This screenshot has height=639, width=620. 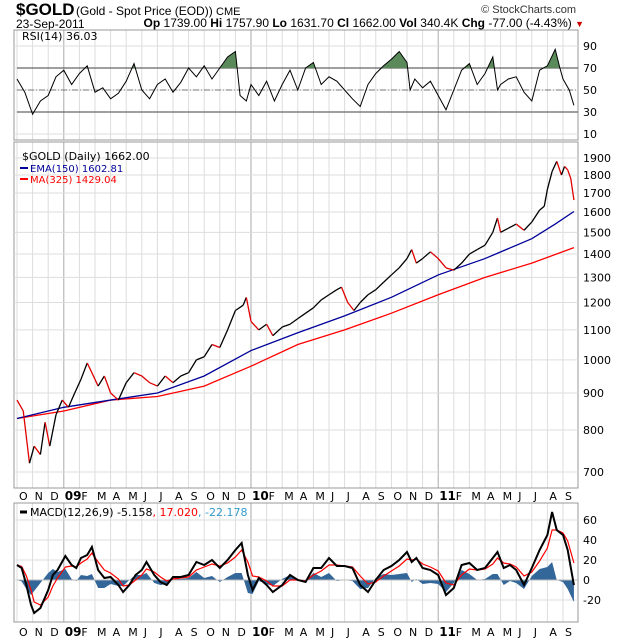 What do you see at coordinates (59, 36) in the screenshot?
I see `rsi-legend: RSI(14) 36.03` at bounding box center [59, 36].